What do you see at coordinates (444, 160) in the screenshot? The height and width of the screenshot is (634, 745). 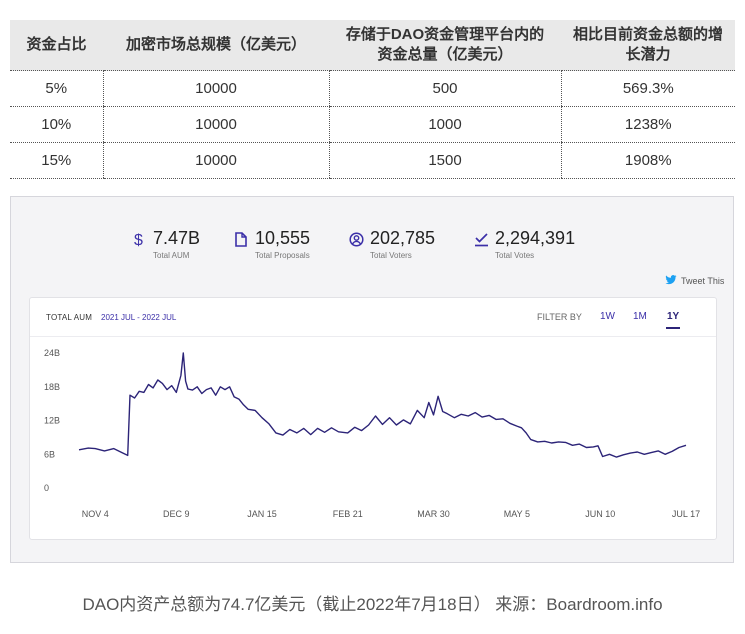 I see `cell-treasury: 1500` at bounding box center [444, 160].